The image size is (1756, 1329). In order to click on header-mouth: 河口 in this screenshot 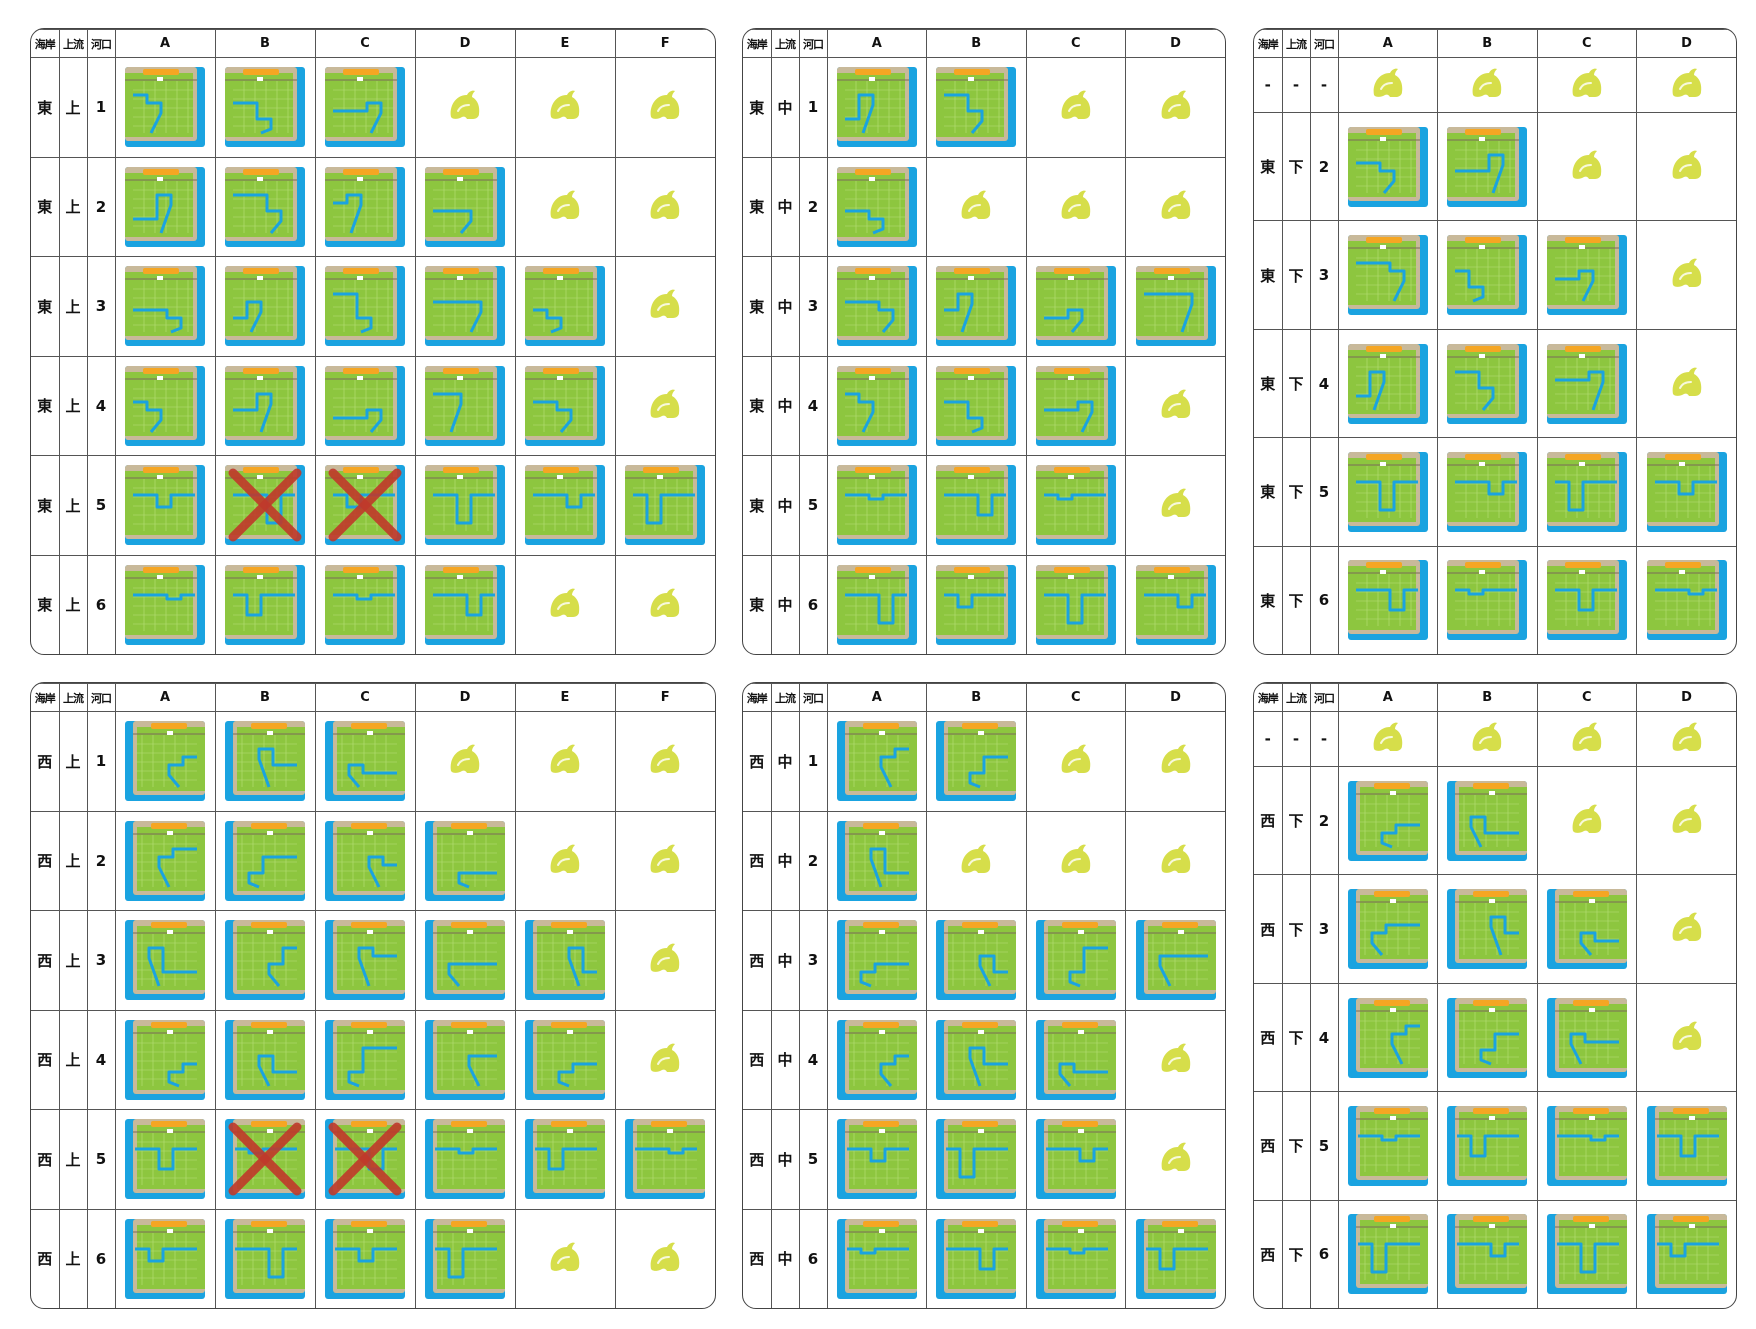, I will do `click(101, 43)`.